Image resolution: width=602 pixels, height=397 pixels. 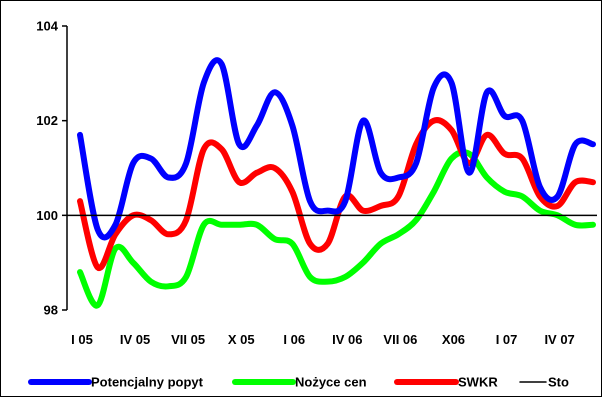 I want to click on x-tick-label: I 05, so click(x=82, y=339).